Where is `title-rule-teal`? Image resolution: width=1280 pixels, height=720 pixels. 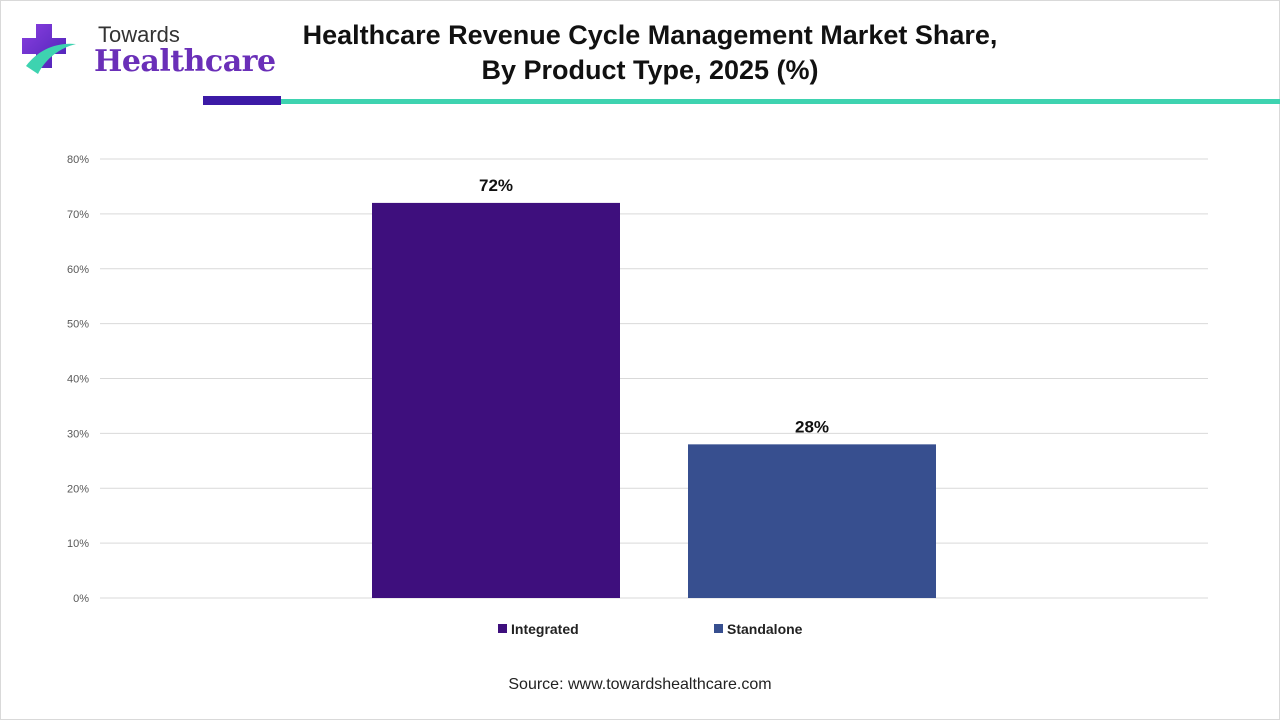 title-rule-teal is located at coordinates (780, 101).